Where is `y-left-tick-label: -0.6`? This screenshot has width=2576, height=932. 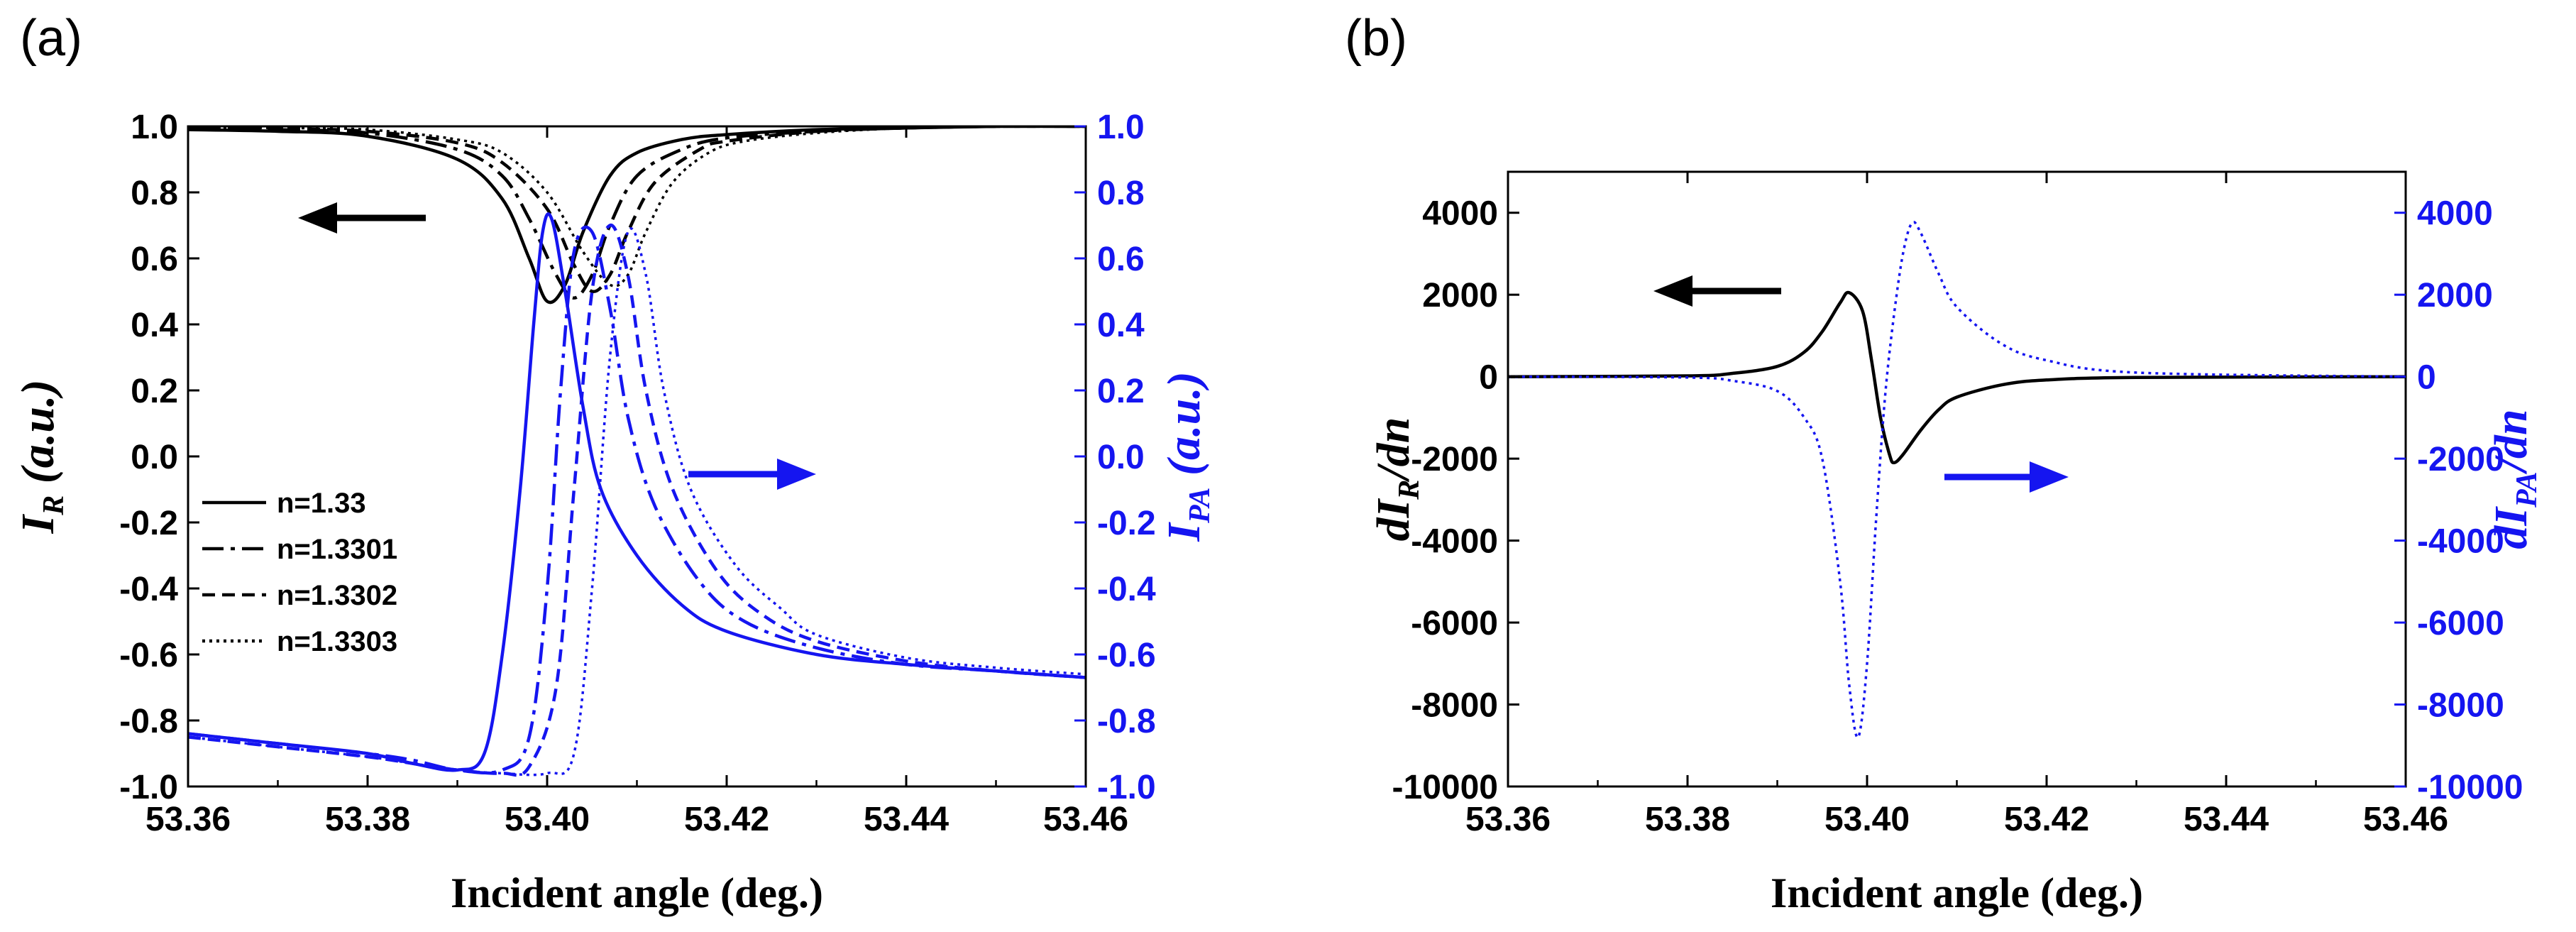 y-left-tick-label: -0.6 is located at coordinates (148, 655).